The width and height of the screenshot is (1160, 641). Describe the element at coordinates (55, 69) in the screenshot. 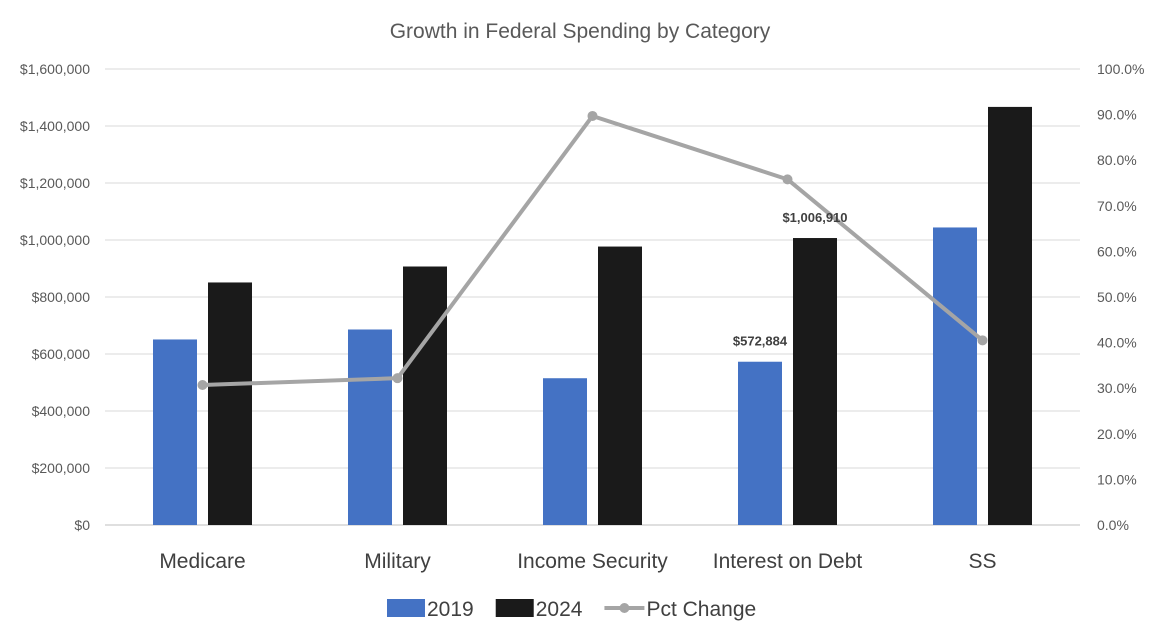

I see `left-tick-label: $1,600,000` at that location.